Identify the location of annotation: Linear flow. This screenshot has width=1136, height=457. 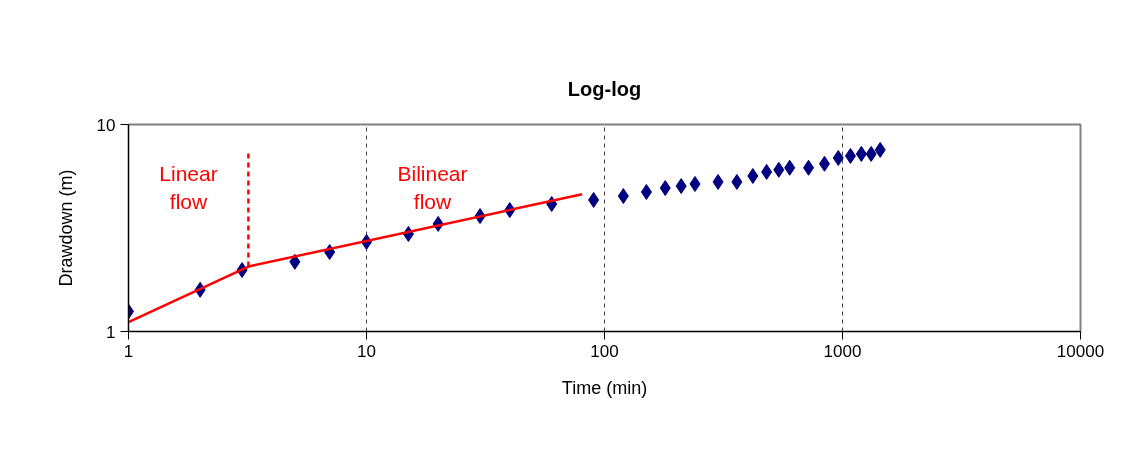
(188, 187).